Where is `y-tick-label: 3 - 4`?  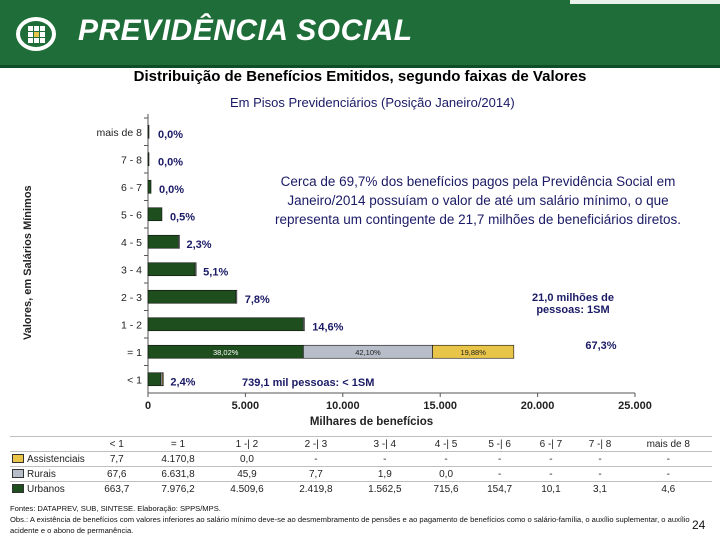
y-tick-label: 3 - 4 is located at coordinates (131, 270).